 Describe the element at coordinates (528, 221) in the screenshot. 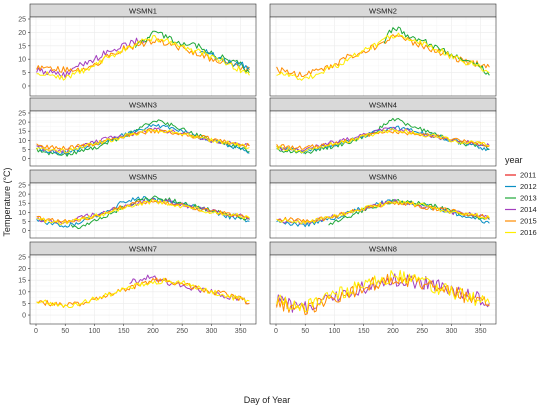

I see `legend-label-2015: 2015` at that location.